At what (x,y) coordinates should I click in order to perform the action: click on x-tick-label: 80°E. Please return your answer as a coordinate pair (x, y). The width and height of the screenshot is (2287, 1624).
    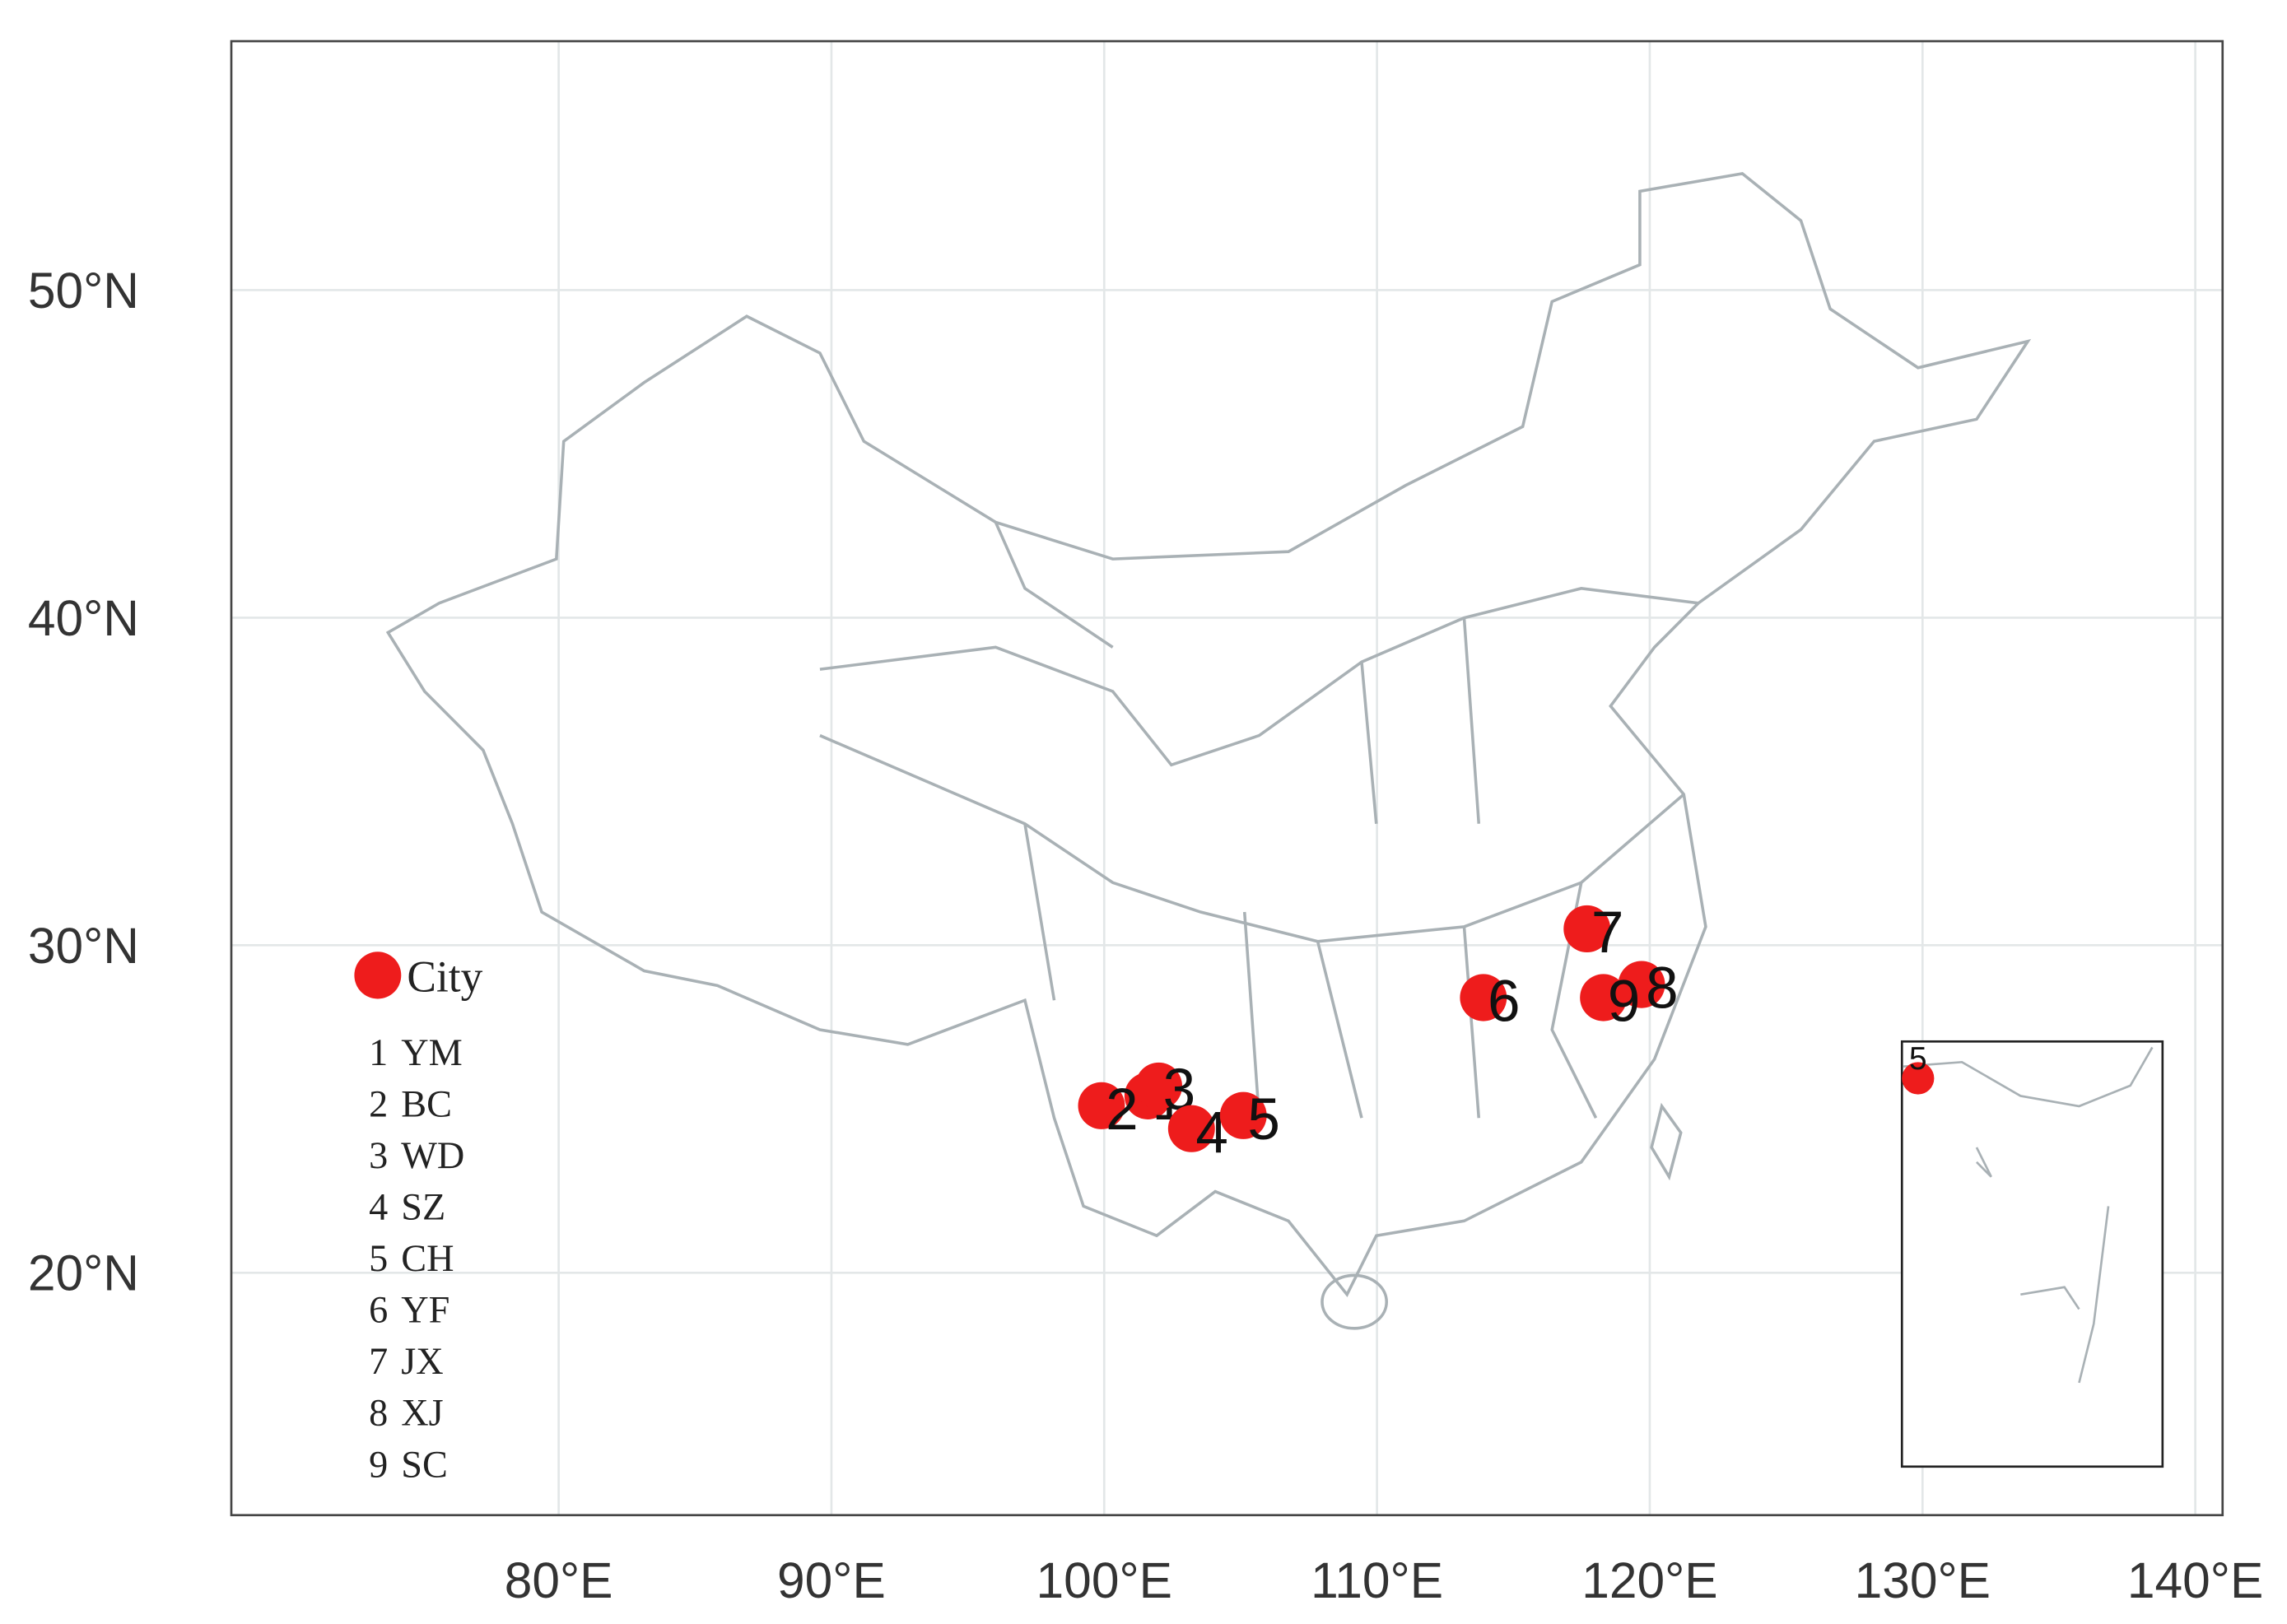
    Looking at the image, I should click on (559, 1580).